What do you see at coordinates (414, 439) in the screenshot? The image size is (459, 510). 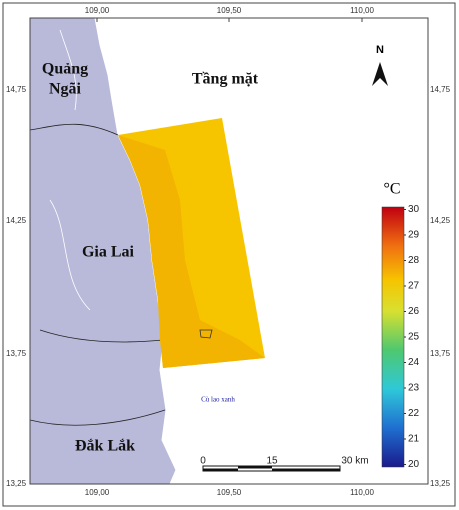 I see `legend-tick: 21` at bounding box center [414, 439].